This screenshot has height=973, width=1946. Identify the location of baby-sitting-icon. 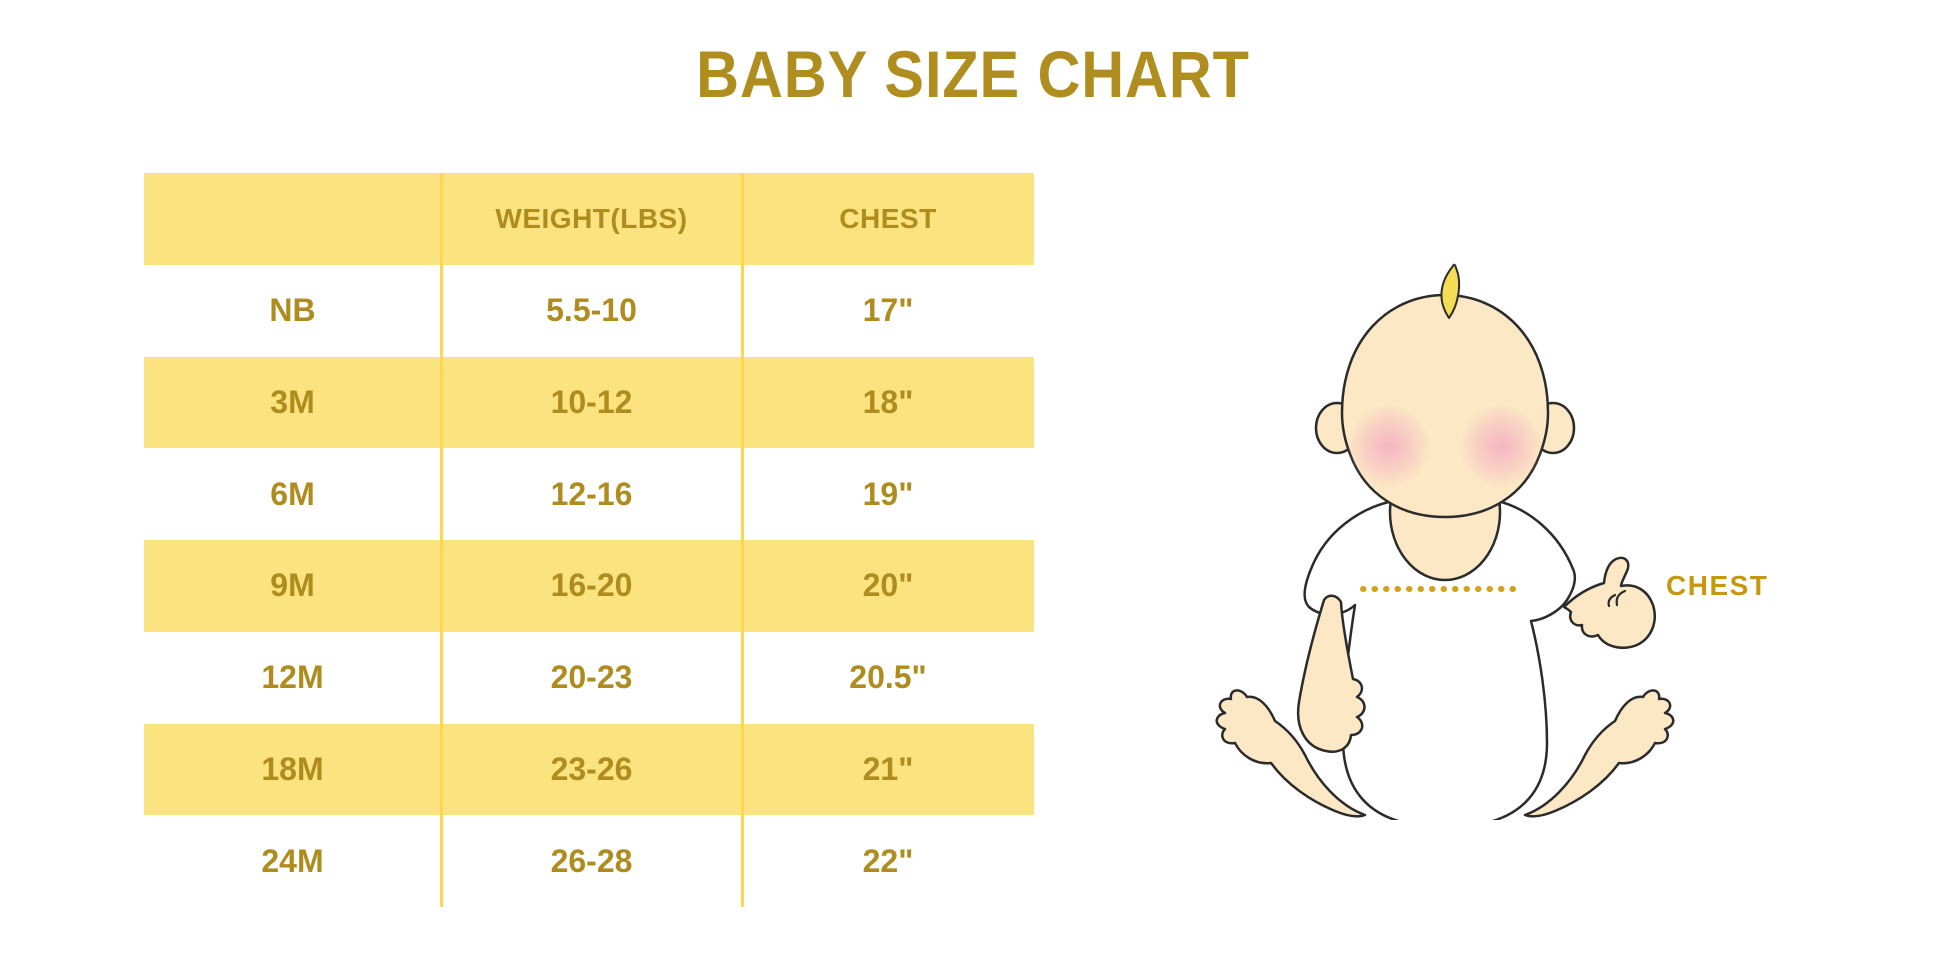
(1445, 546).